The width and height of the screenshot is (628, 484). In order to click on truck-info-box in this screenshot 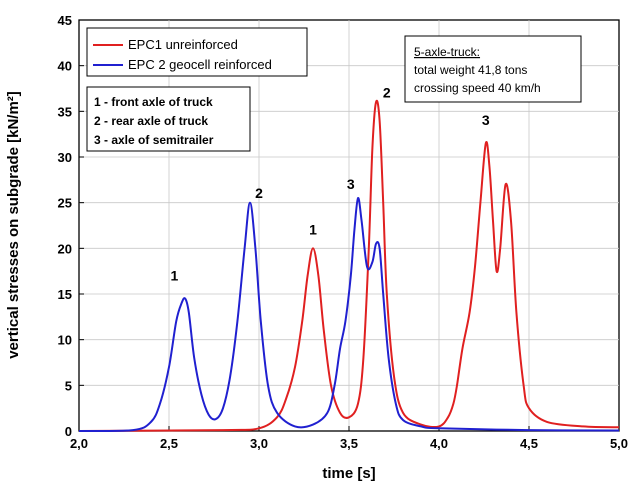, I will do `click(493, 69)`.